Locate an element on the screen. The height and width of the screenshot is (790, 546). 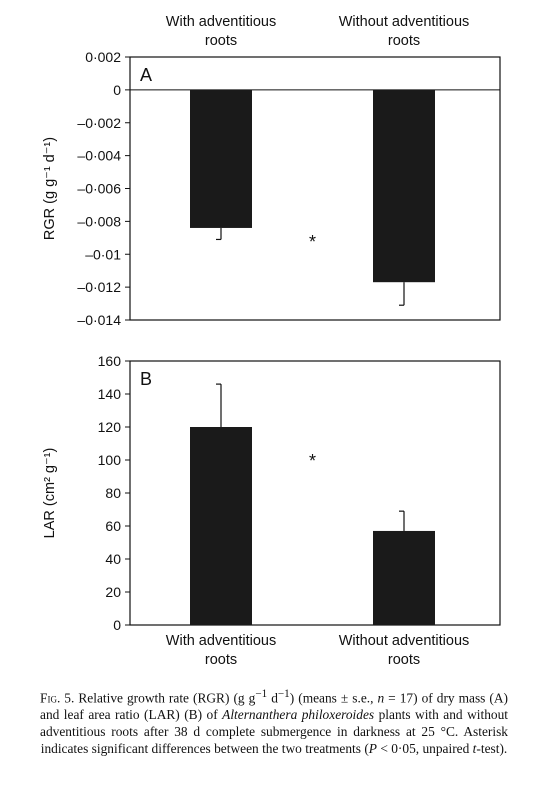
y-tick-label: 20 is located at coordinates (113, 592).